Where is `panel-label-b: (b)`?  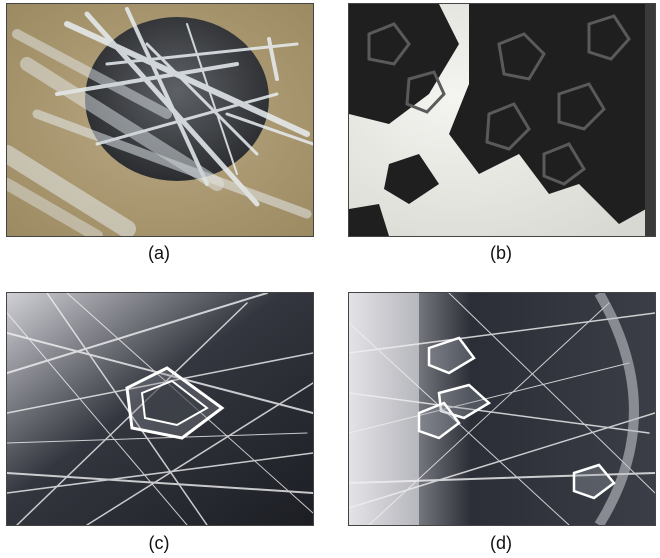 panel-label-b: (b) is located at coordinates (501, 253).